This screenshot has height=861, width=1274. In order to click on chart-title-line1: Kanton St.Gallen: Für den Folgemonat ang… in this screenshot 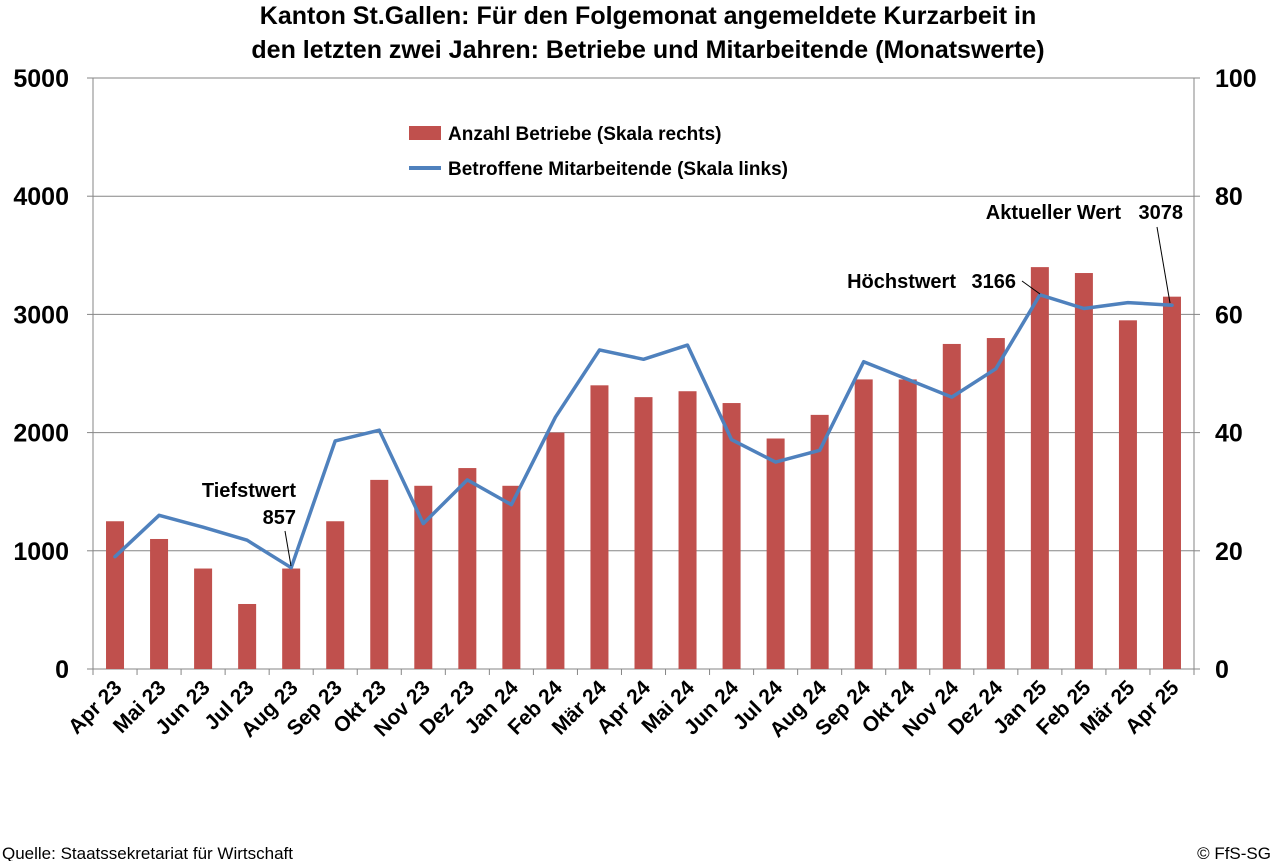, I will do `click(648, 16)`.